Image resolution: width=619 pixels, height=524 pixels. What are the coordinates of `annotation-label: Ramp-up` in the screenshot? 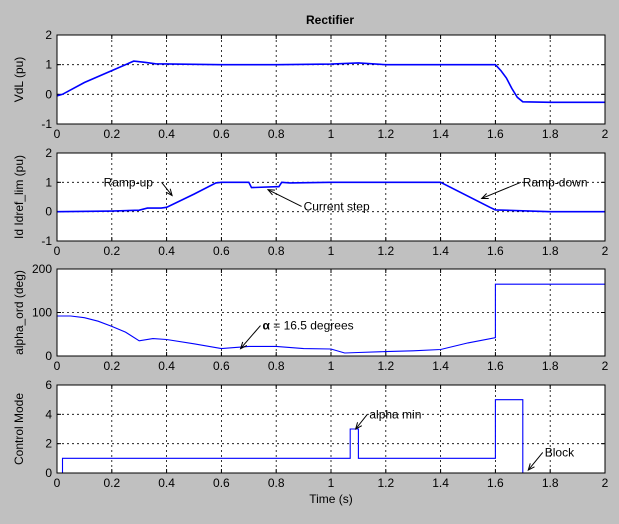 It's located at (129, 182).